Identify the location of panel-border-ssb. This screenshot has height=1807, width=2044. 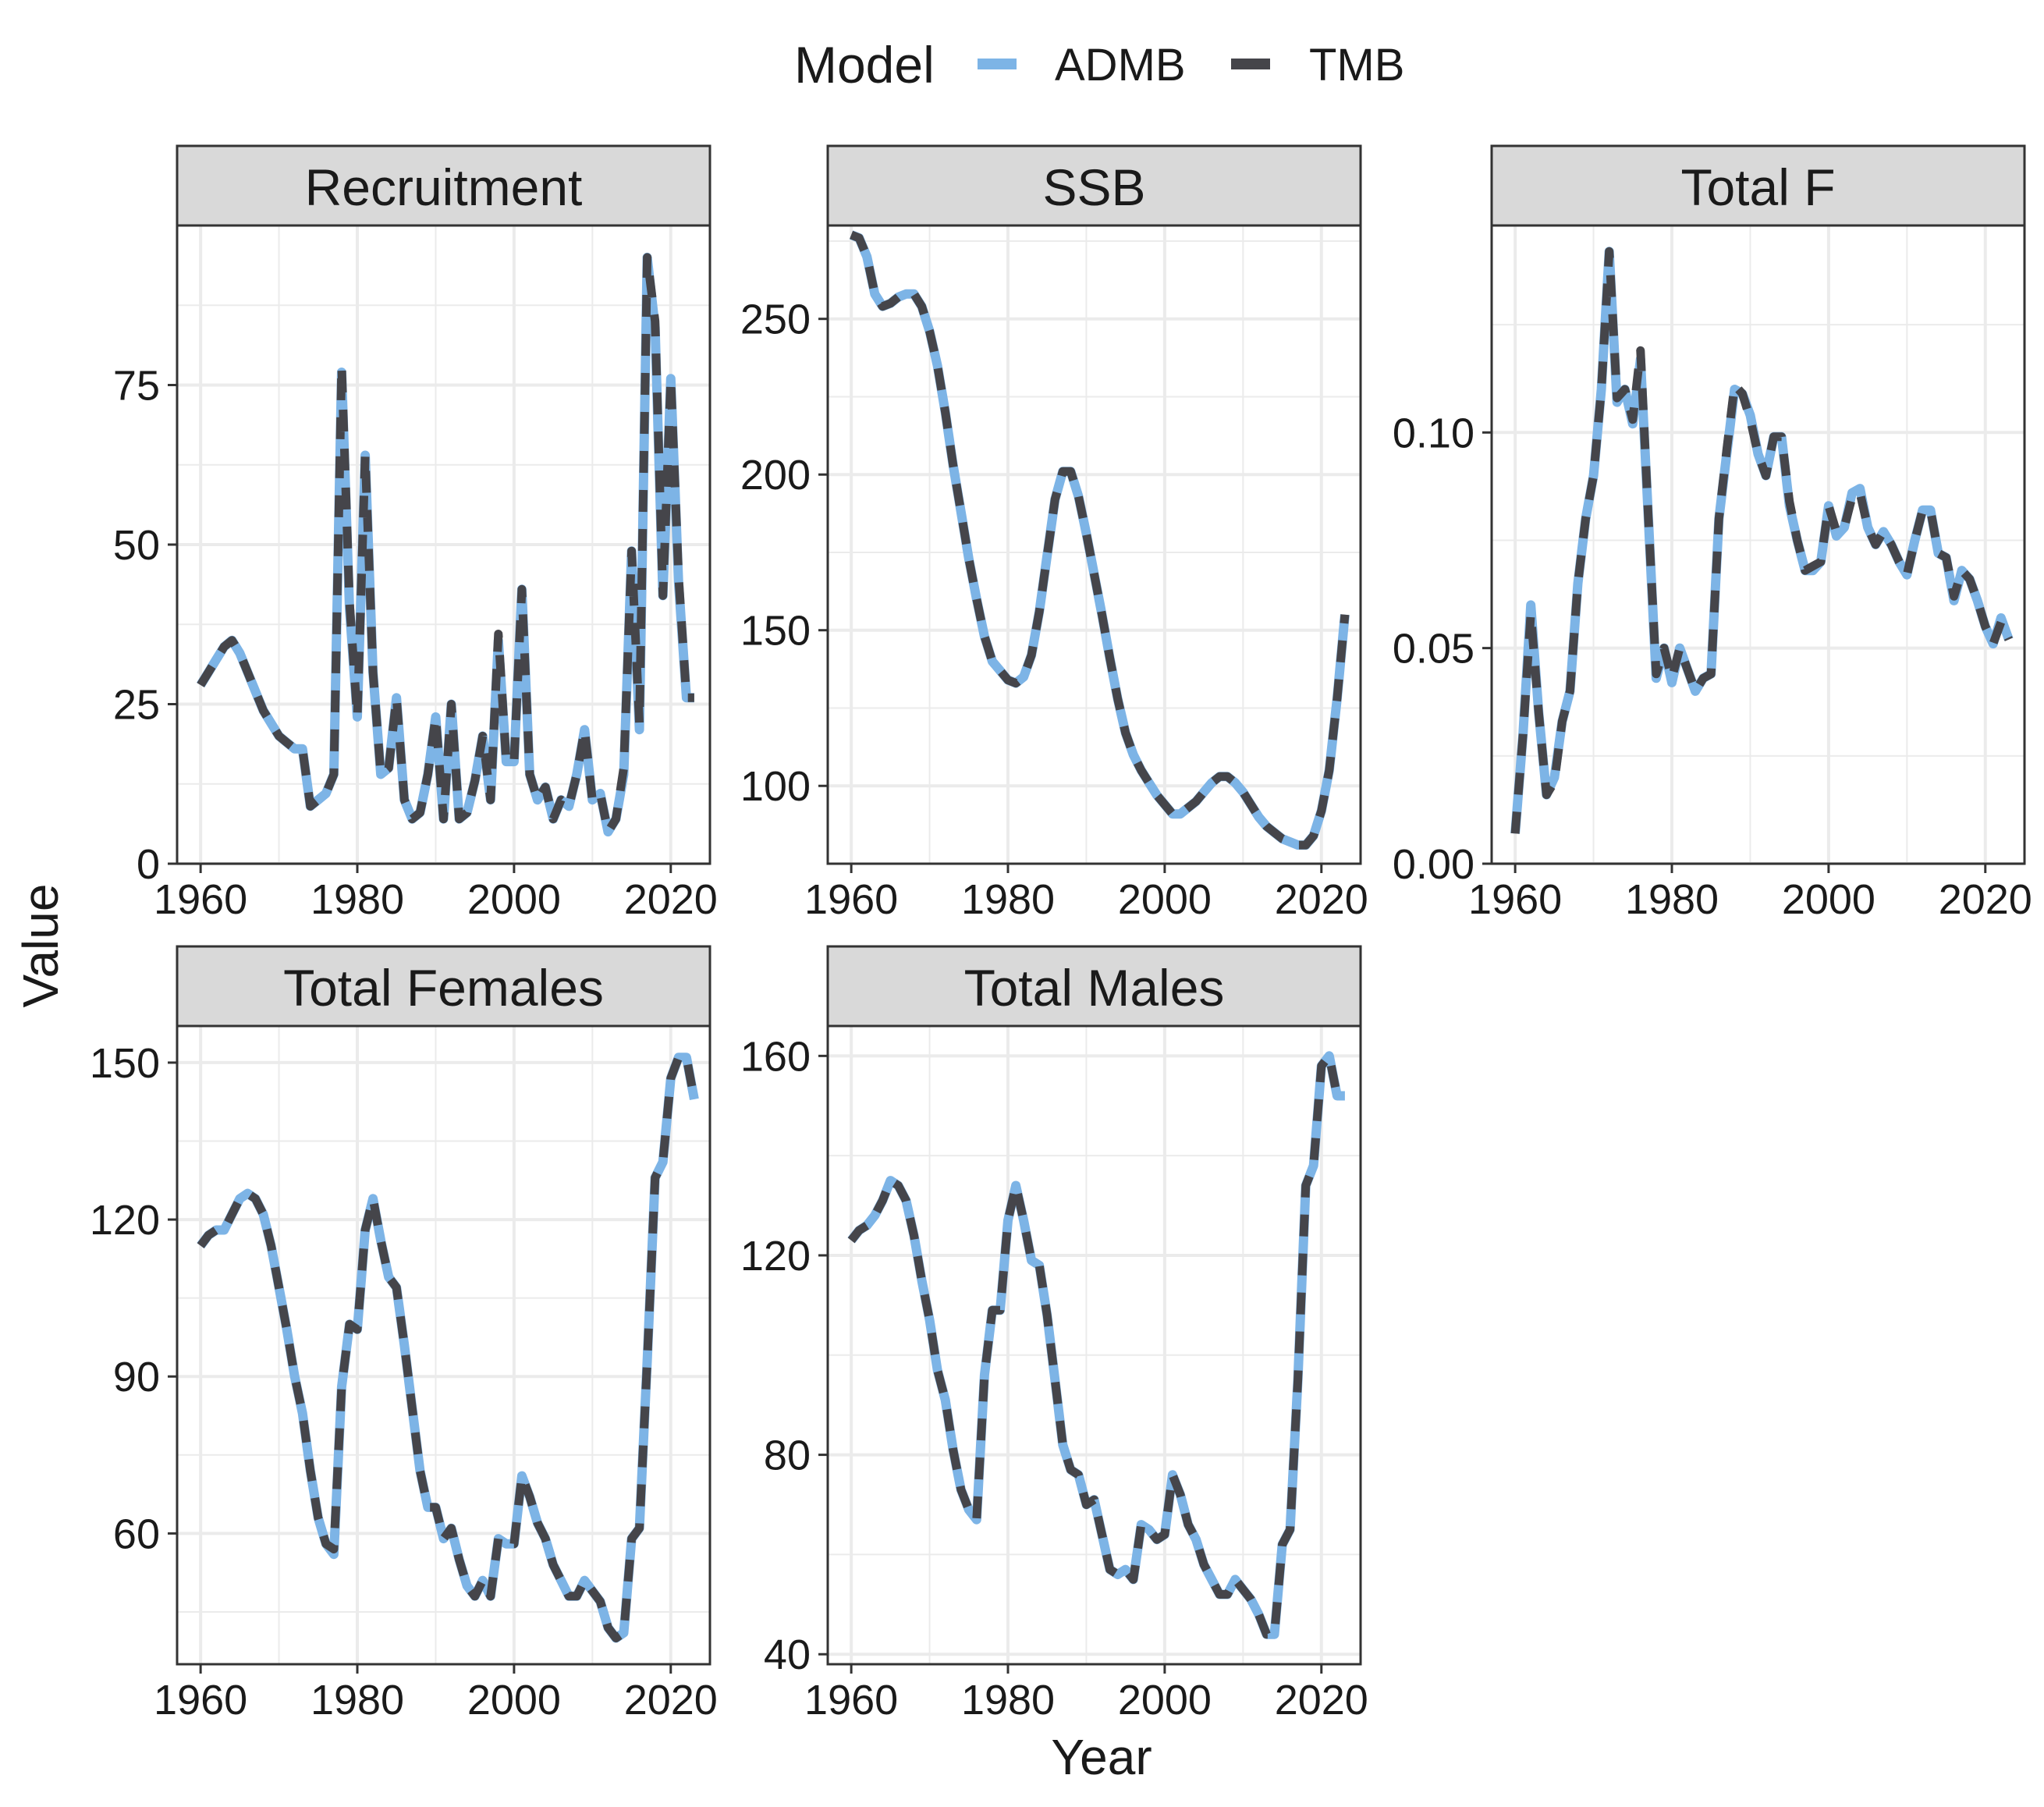
(1094, 544).